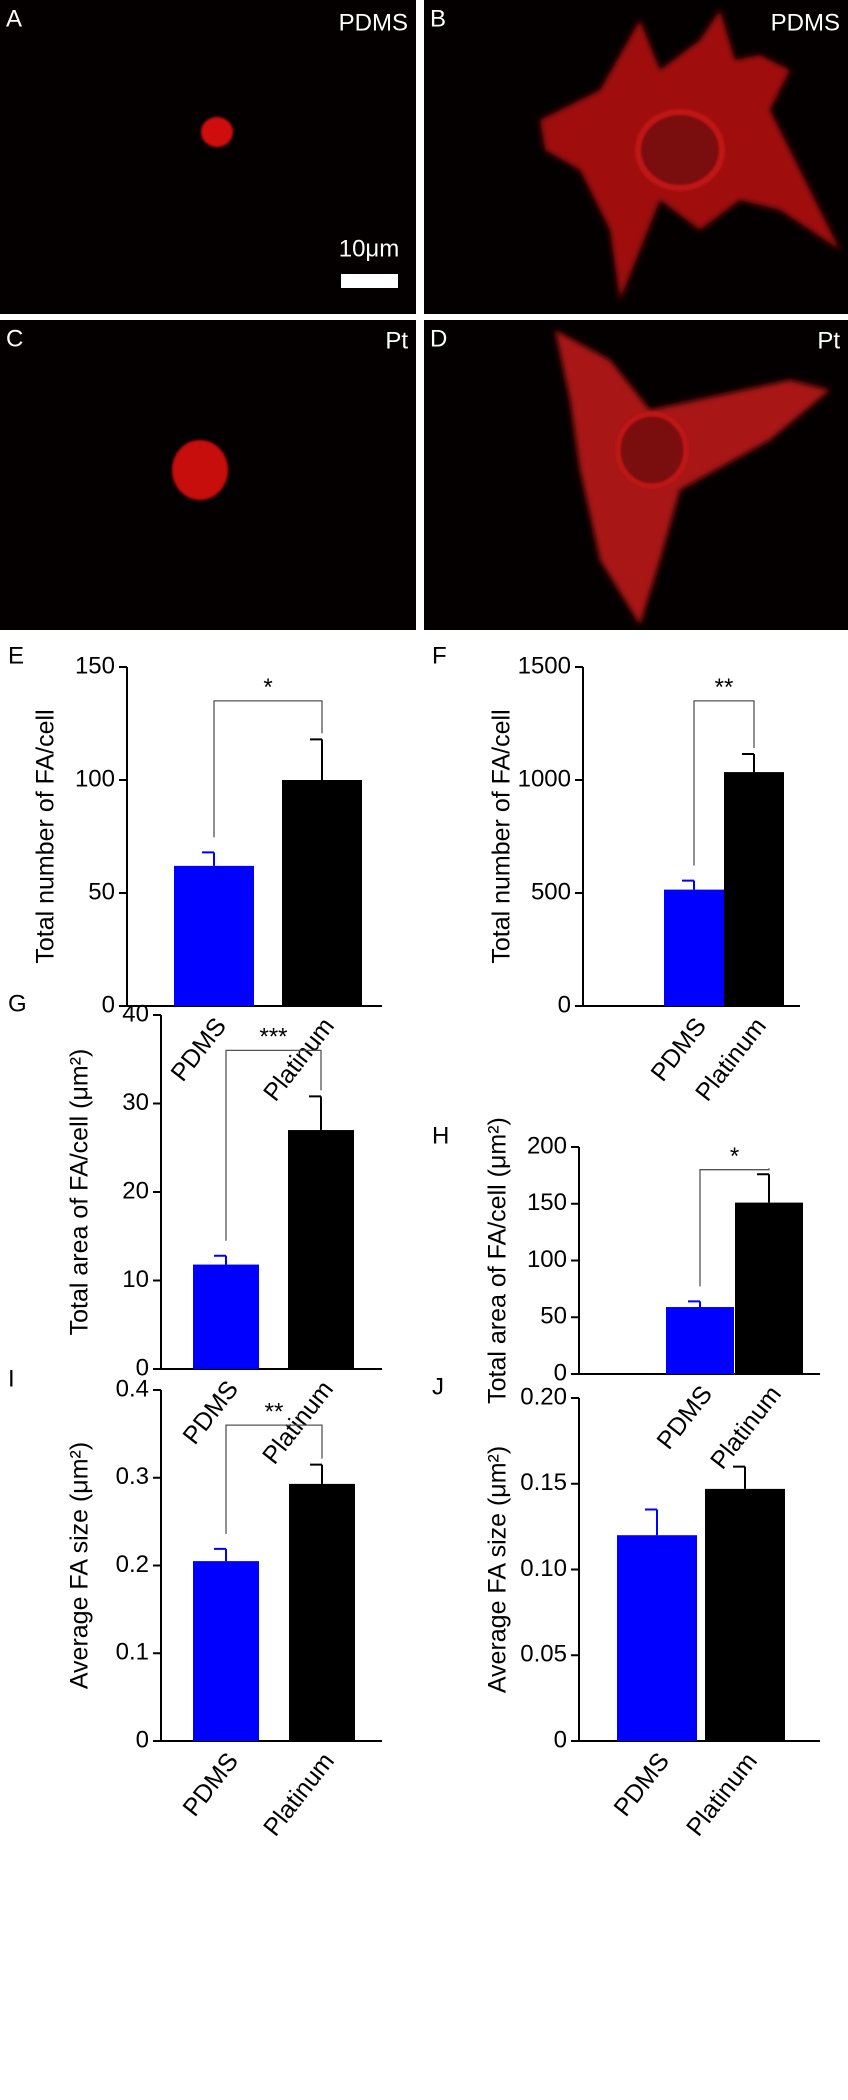  Describe the element at coordinates (208, 475) in the screenshot. I see `panel-c: C Pt` at that location.